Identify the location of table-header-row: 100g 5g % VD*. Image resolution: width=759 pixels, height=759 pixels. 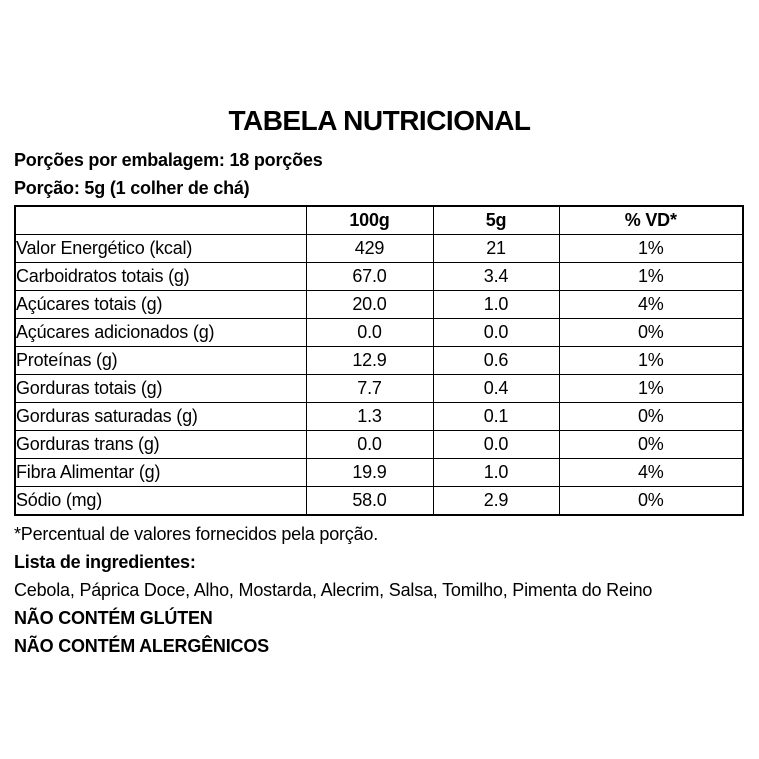
(379, 220).